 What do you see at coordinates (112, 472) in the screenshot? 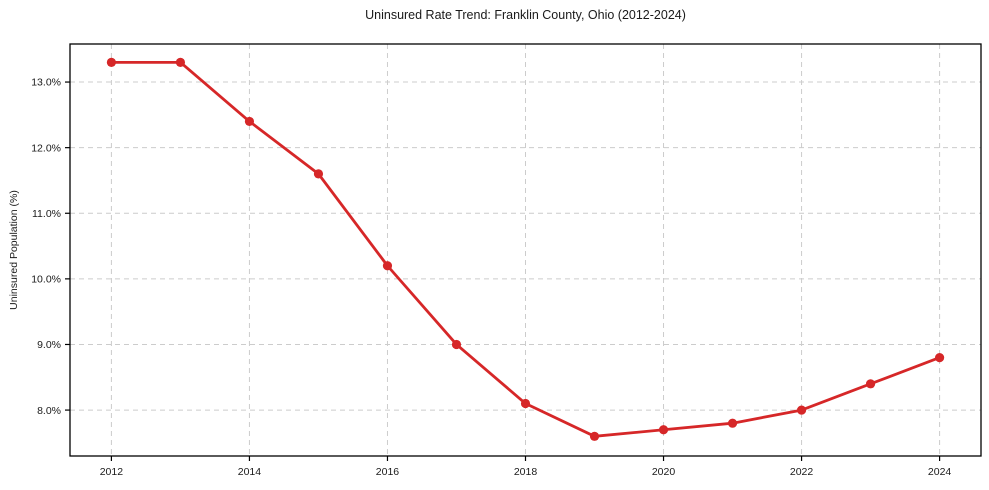
I see `x-tick-label: 2012` at bounding box center [112, 472].